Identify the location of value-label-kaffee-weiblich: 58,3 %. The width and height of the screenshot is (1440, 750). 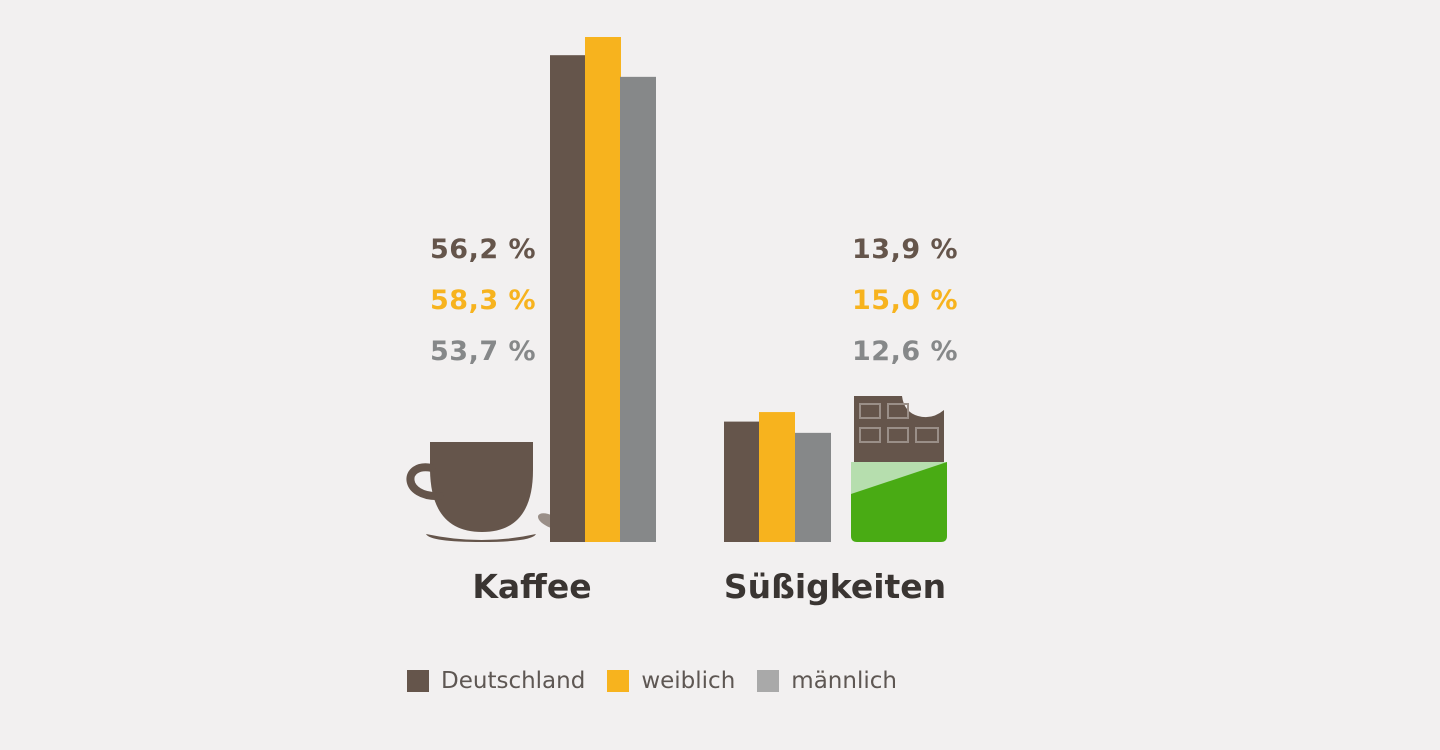
(483, 300).